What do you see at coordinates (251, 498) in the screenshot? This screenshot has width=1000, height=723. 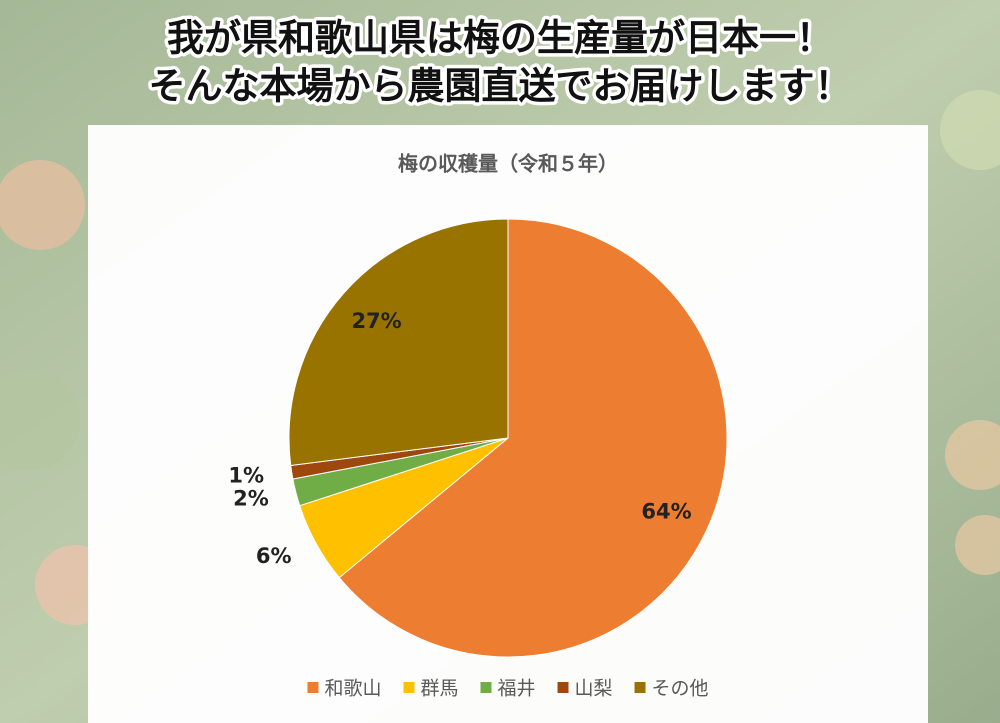 I see `data-label: 2%` at bounding box center [251, 498].